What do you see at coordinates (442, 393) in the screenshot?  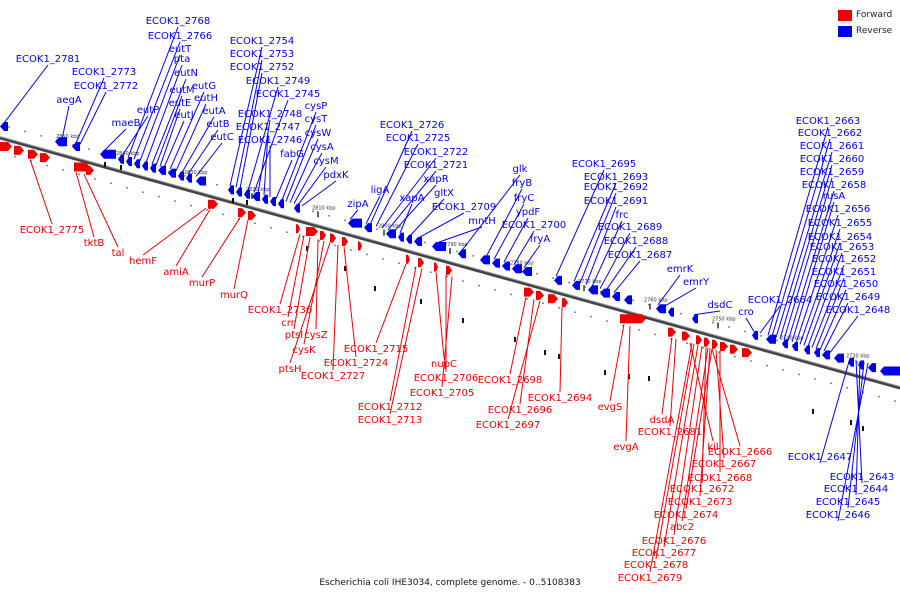 I see `forward-label: ECOK1_2705` at bounding box center [442, 393].